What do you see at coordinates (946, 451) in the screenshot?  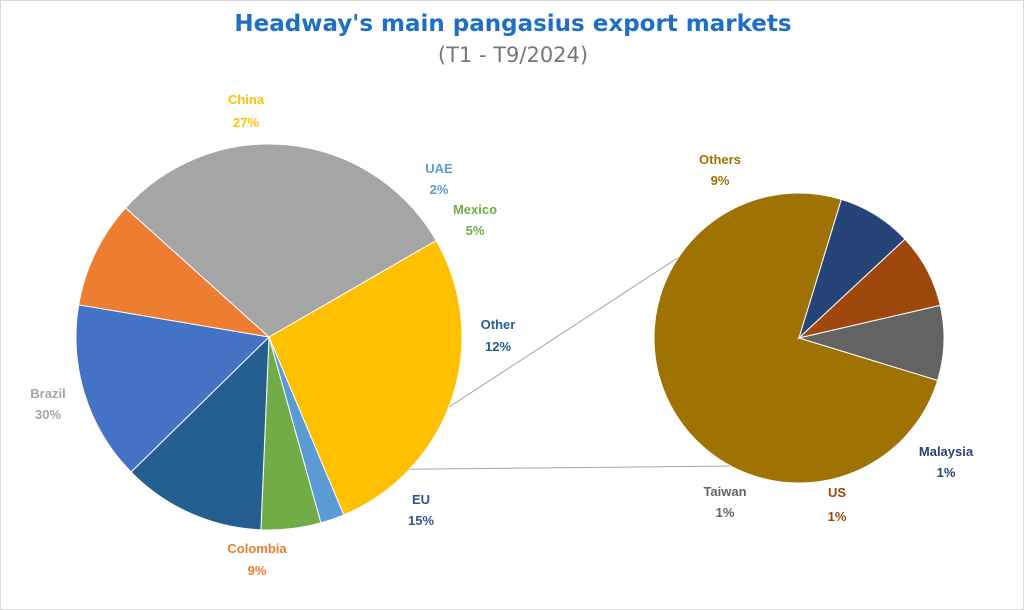 I see `secondary-label-malaysia-name: Malaysia` at bounding box center [946, 451].